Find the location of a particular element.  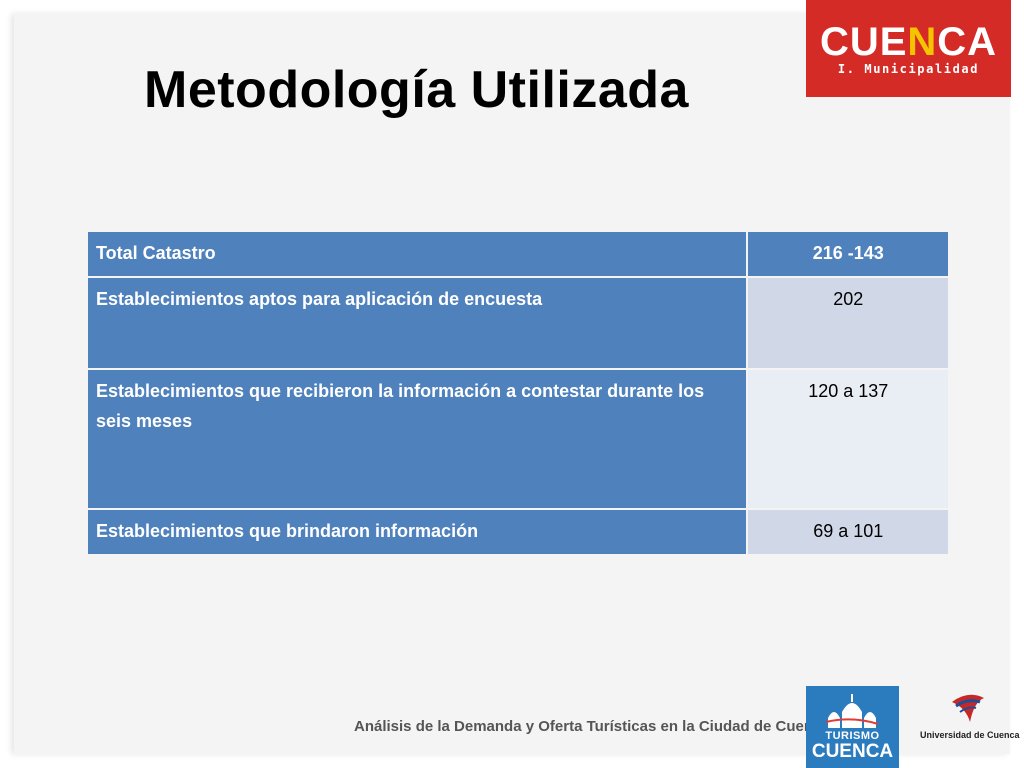

turismo-cuenca-logo: TURISMO CUENCA is located at coordinates (852, 727).